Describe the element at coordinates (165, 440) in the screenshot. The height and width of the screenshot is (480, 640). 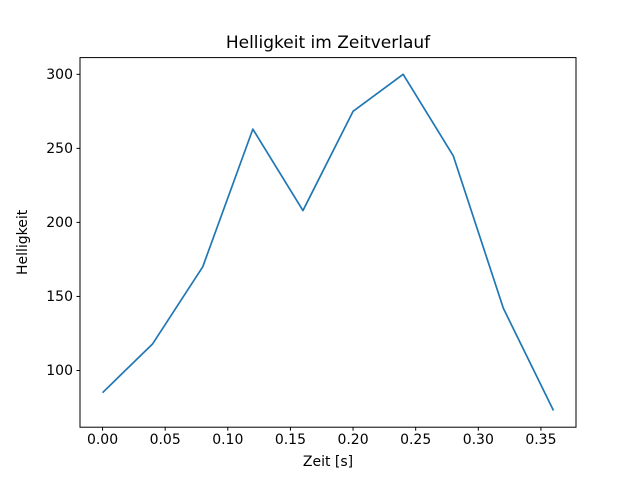
I see `x-tick-label: 0.05` at that location.